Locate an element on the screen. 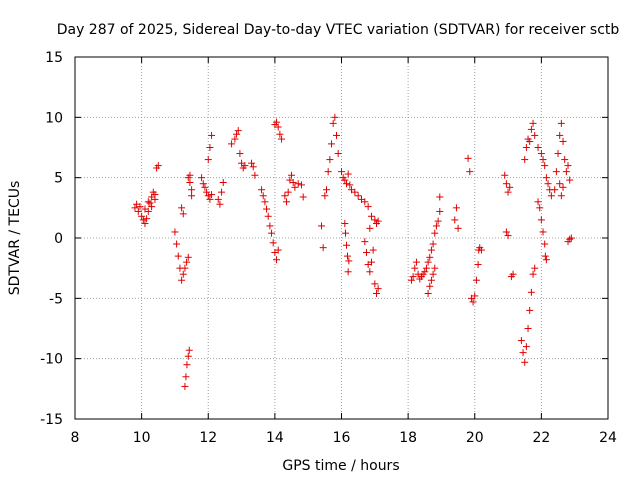 Image resolution: width=640 pixels, height=480 pixels. x-tick-label: 24 is located at coordinates (608, 438).